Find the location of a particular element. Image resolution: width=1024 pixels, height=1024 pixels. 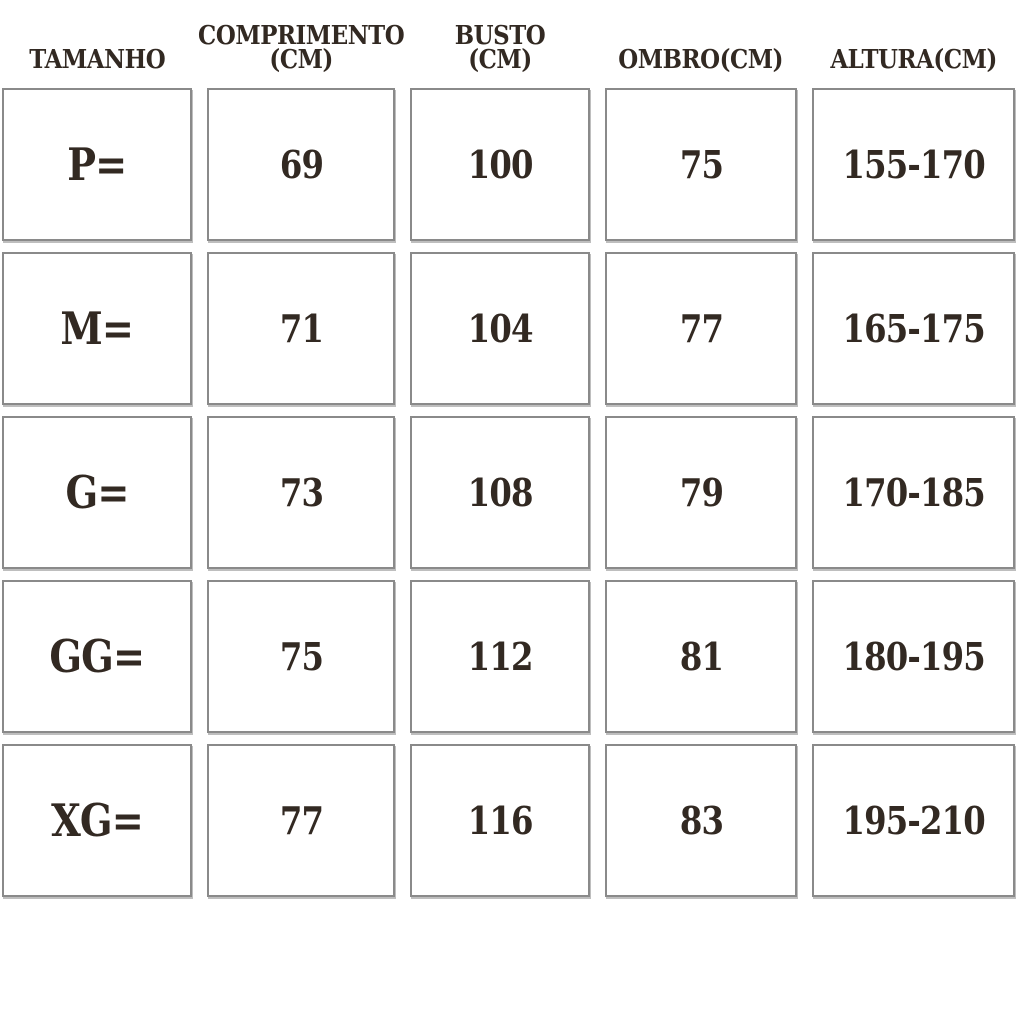

column-header-busto: BUSTO (CM) is located at coordinates (500, 38).